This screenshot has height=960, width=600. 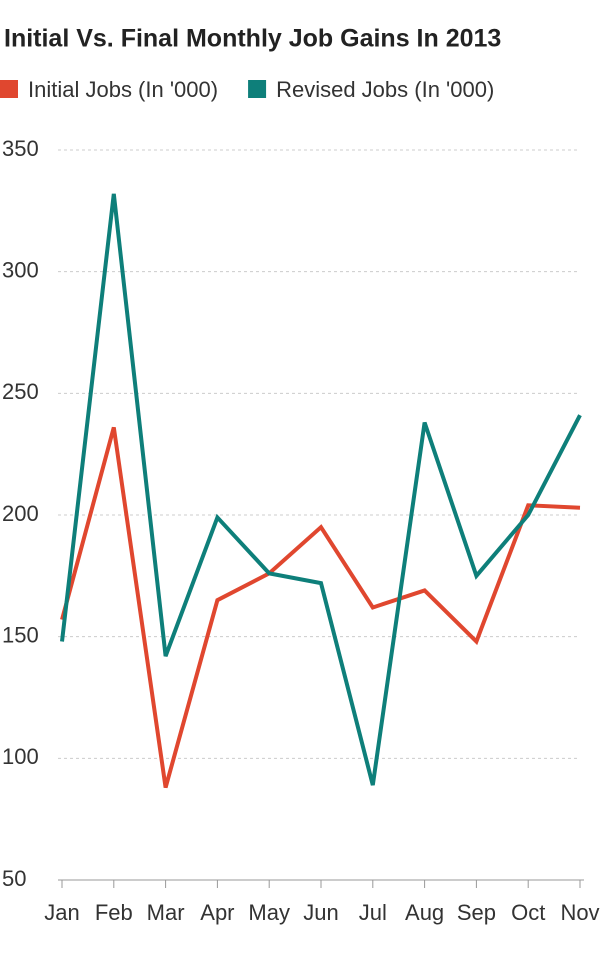 What do you see at coordinates (20, 391) in the screenshot?
I see `y-tick-label: 250` at bounding box center [20, 391].